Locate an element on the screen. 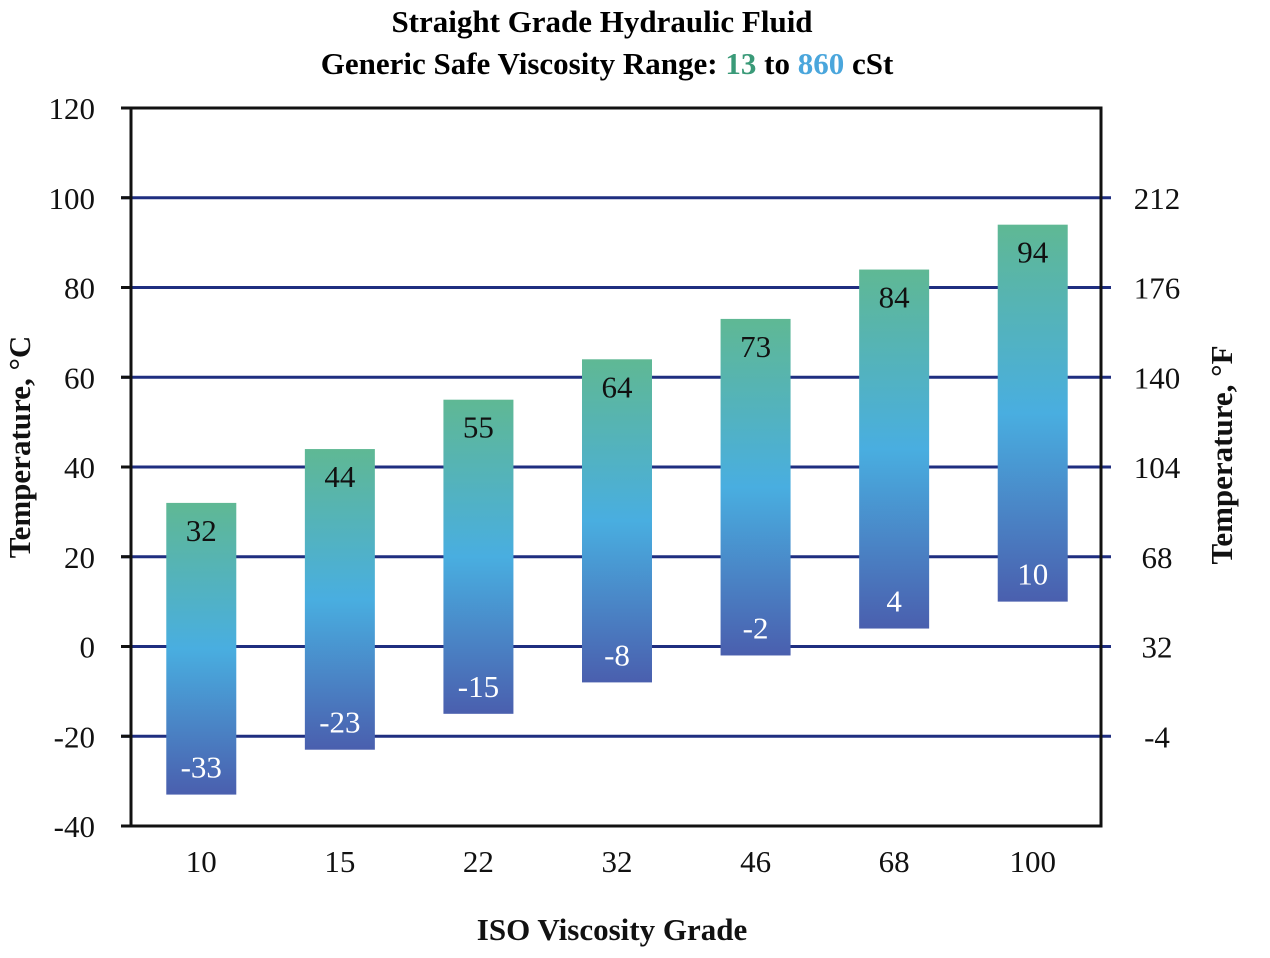 The height and width of the screenshot is (958, 1270). y-tick-label-left: 20 is located at coordinates (79, 557).